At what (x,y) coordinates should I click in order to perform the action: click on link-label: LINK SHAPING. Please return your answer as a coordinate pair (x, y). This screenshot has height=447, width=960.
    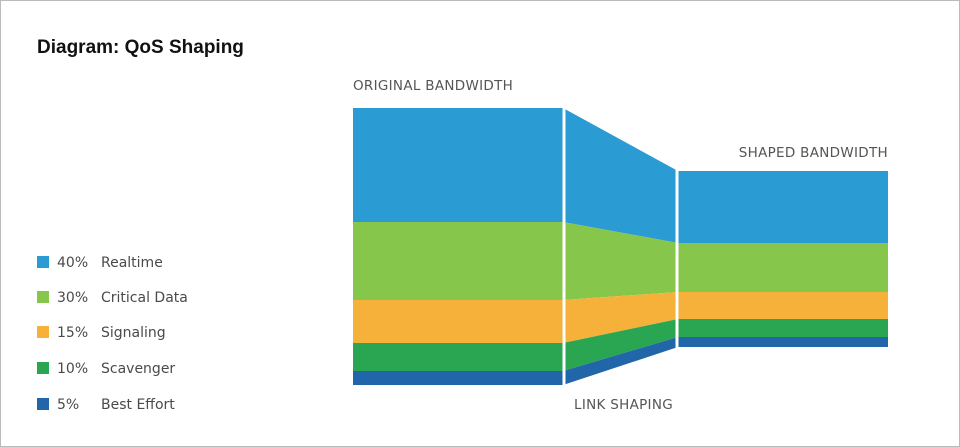
    Looking at the image, I should click on (623, 405).